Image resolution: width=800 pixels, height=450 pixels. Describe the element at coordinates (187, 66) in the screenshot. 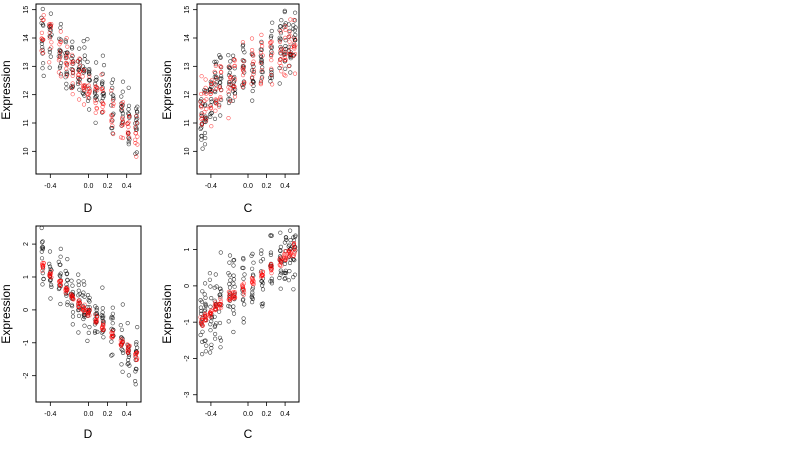

I see `y-tick-label: 13` at that location.